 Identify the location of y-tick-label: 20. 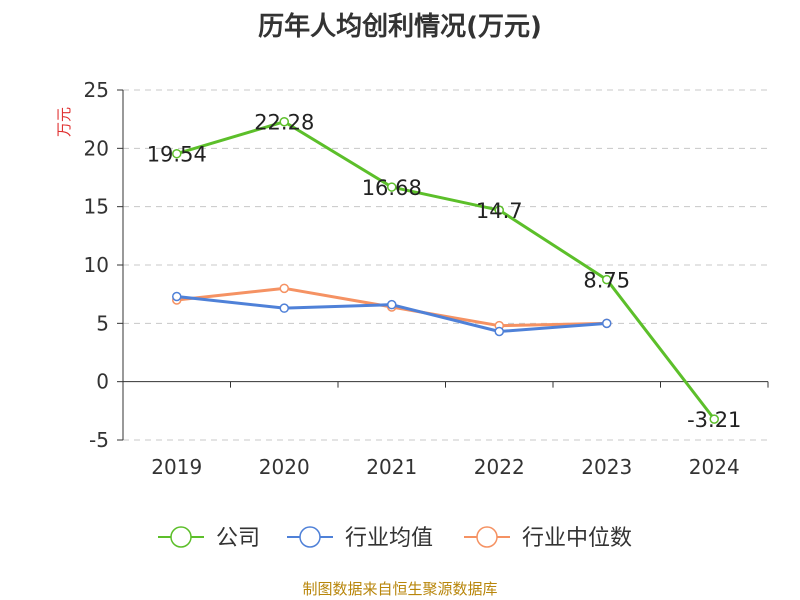
(96, 148).